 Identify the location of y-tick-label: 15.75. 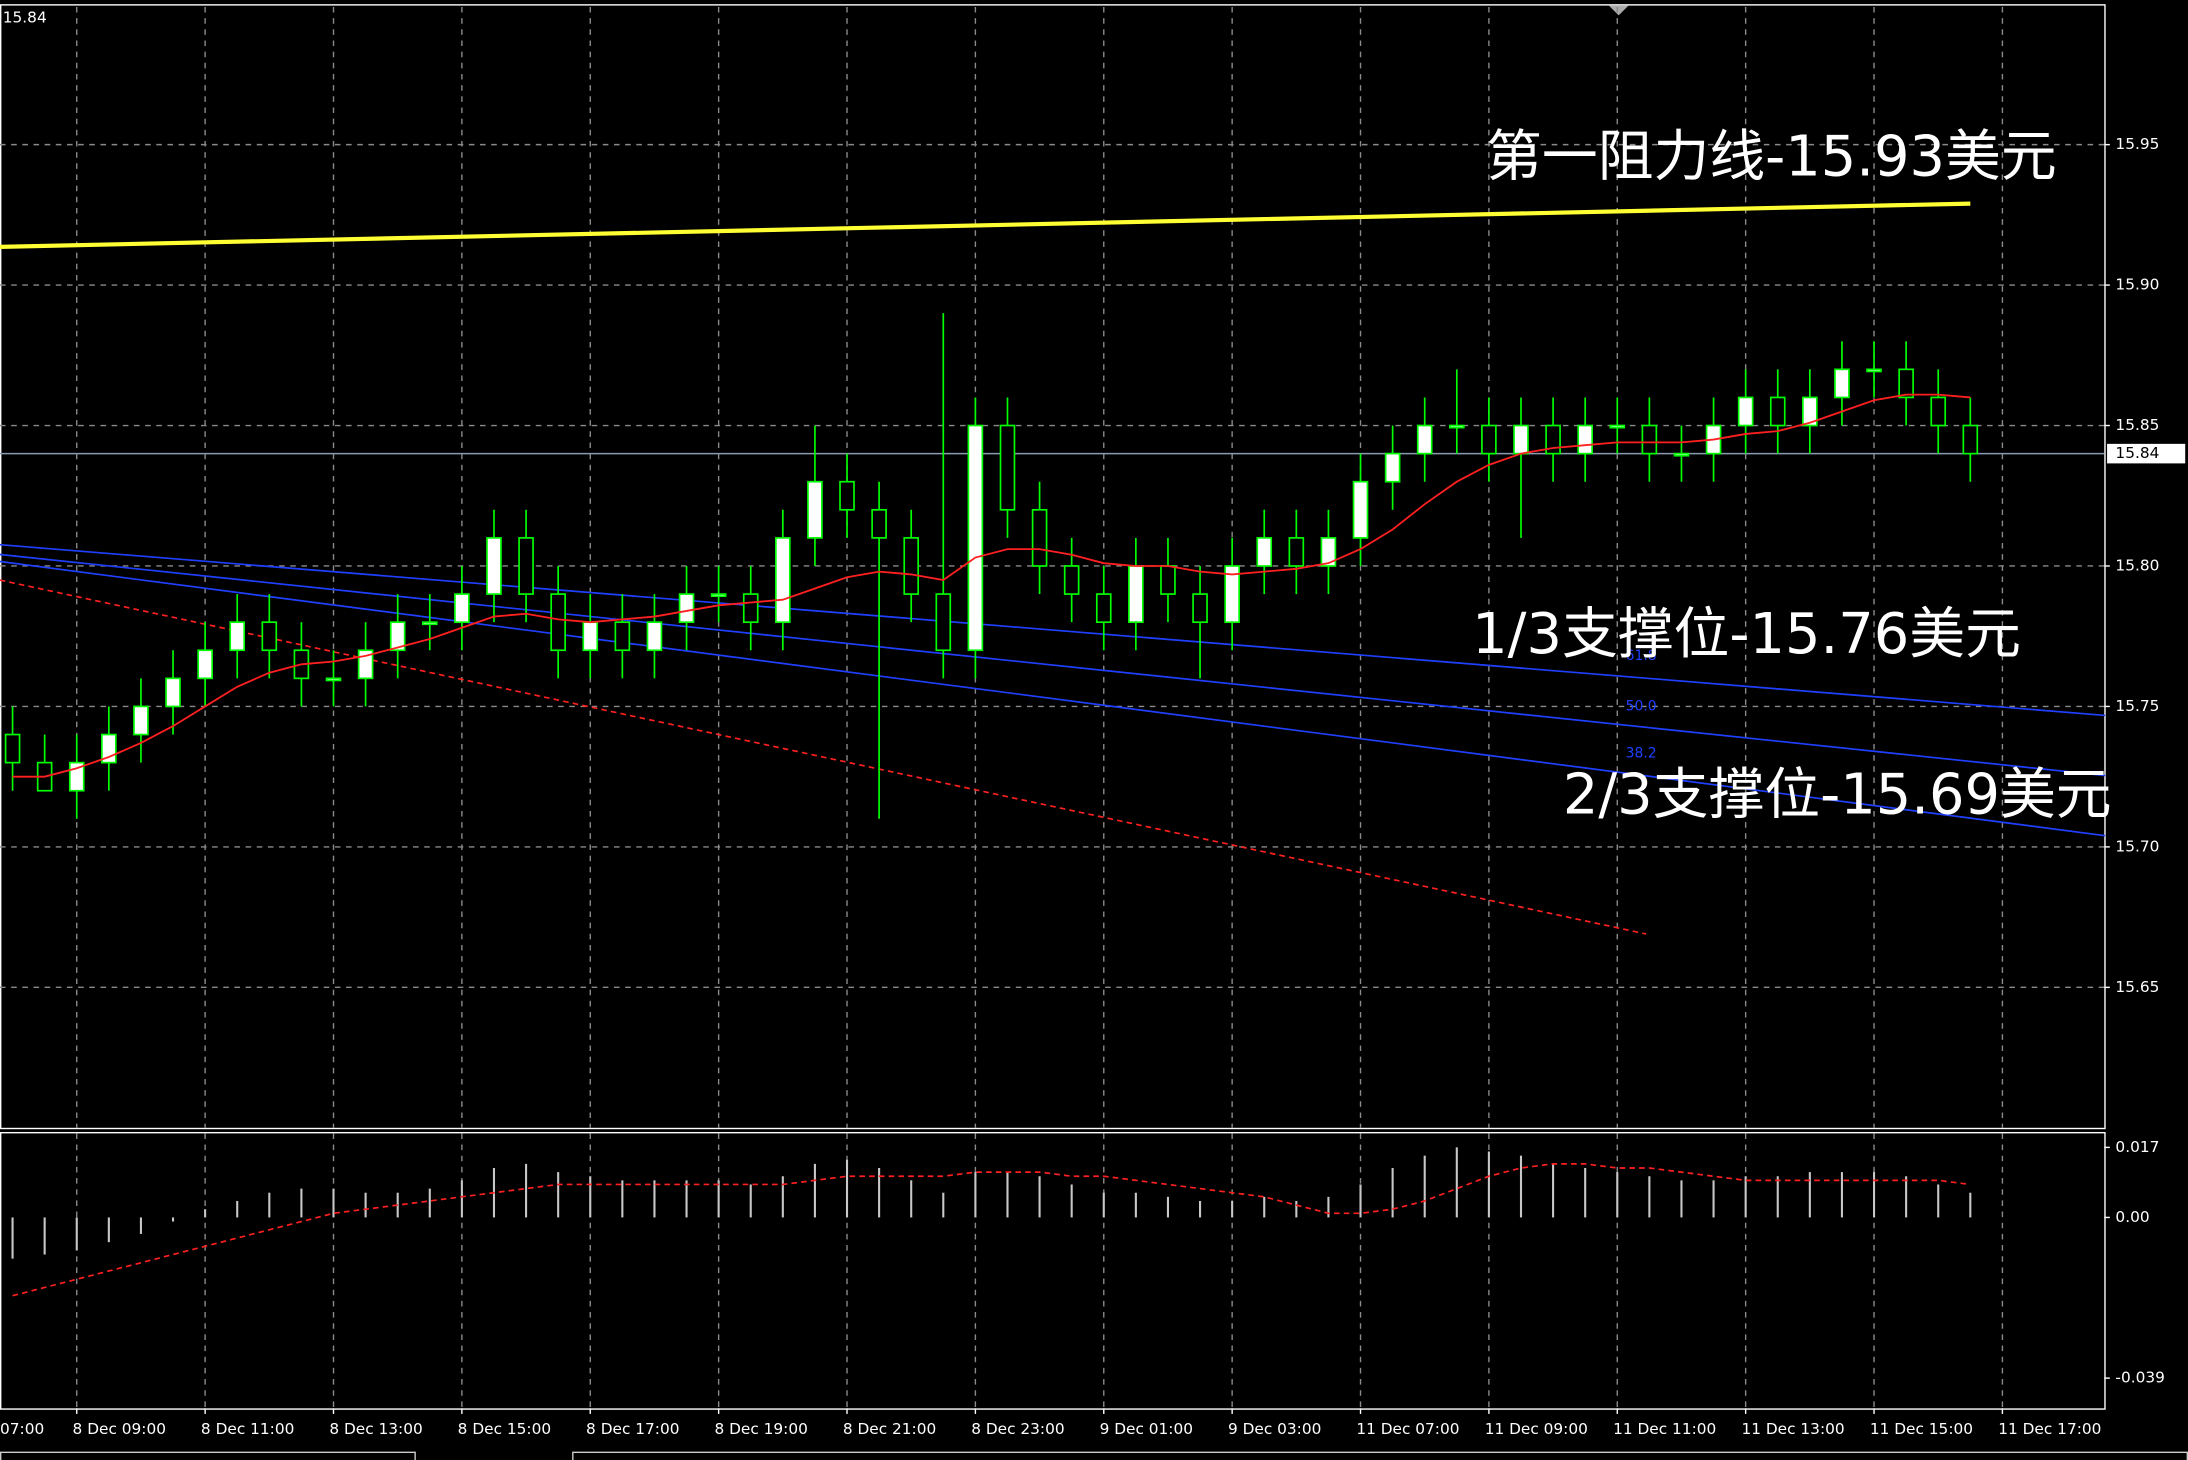
(2137, 706).